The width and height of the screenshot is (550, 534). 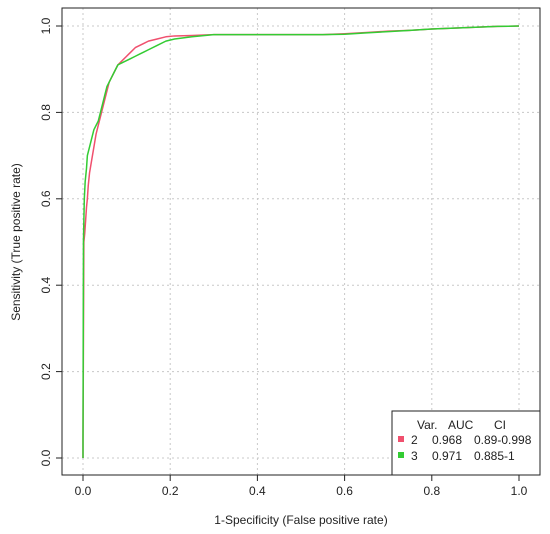 What do you see at coordinates (447, 456) in the screenshot?
I see `legend-row-auc: 0.971` at bounding box center [447, 456].